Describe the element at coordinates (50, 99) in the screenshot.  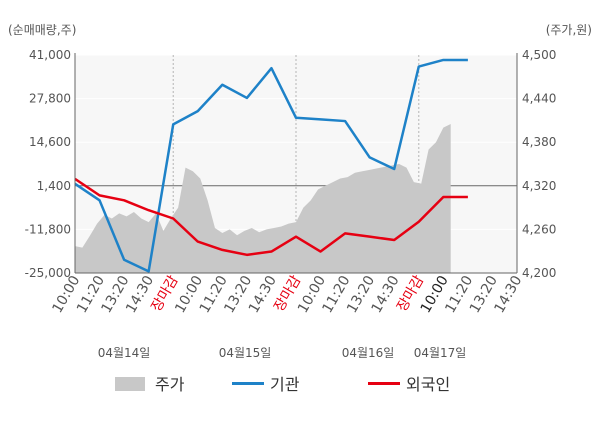
I see `left-tick-label: 27,800` at that location.